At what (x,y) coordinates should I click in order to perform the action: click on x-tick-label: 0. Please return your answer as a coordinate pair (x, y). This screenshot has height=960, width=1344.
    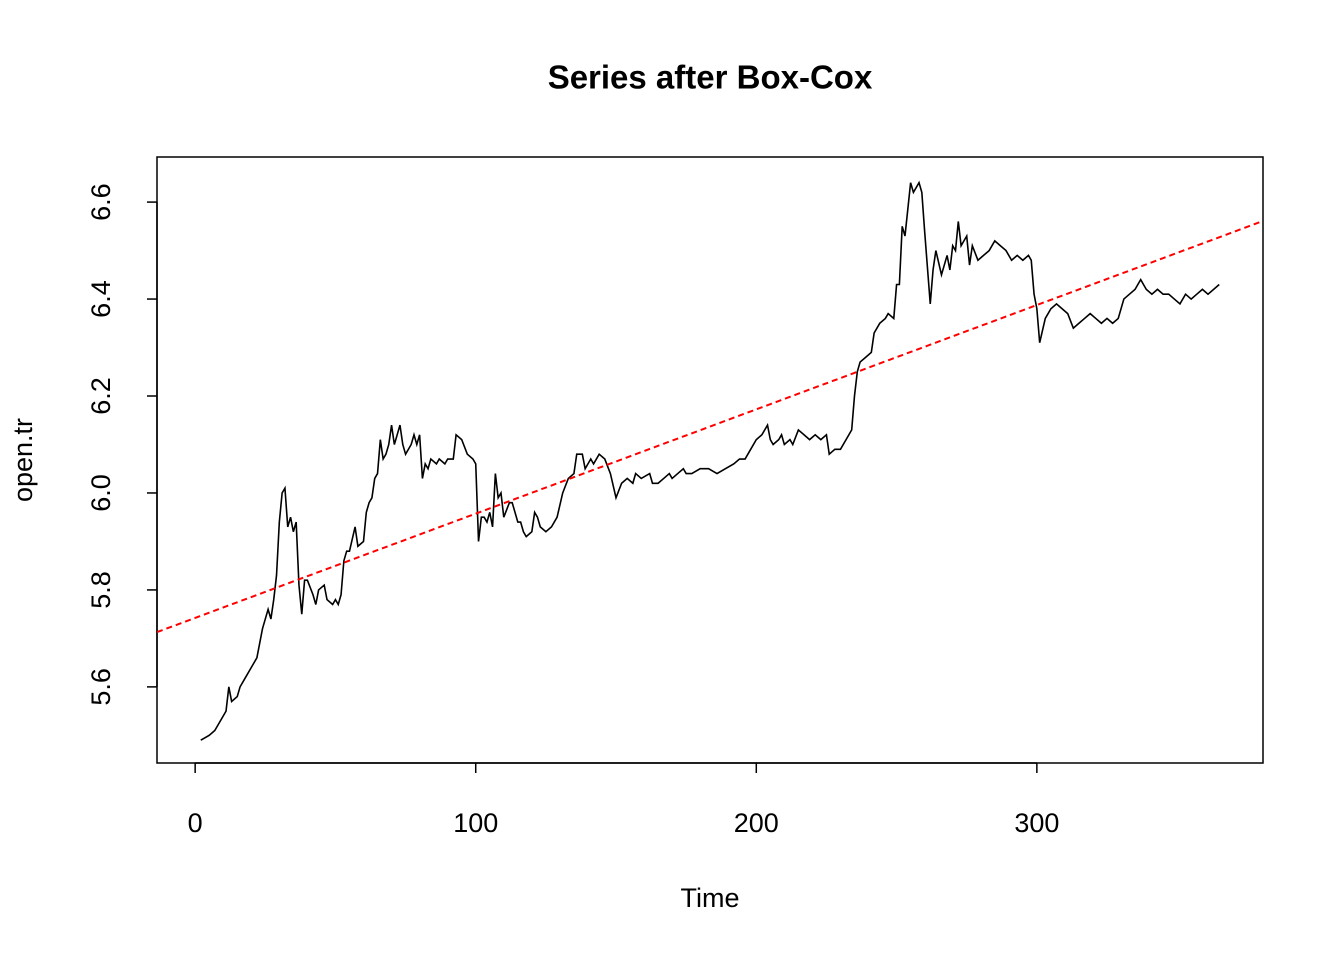
    Looking at the image, I should click on (195, 823).